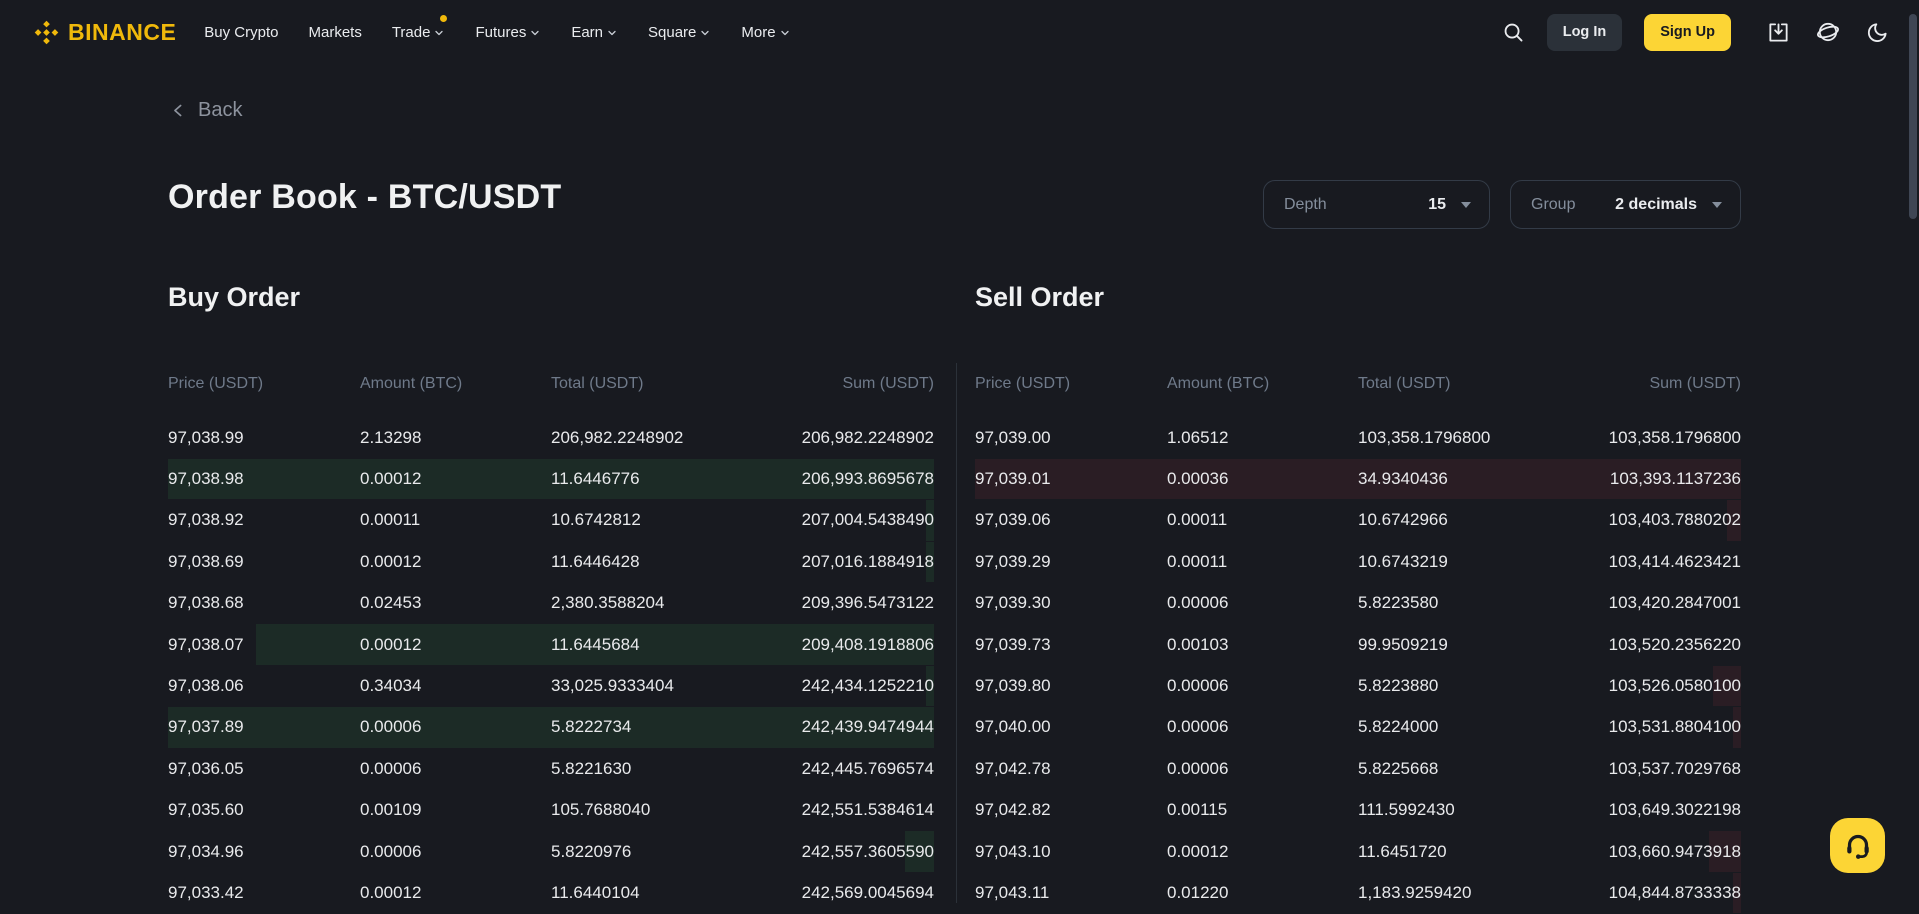 This screenshot has width=1919, height=914. Describe the element at coordinates (1674, 851) in the screenshot. I see `sum-cell: 103,660.9473918` at that location.